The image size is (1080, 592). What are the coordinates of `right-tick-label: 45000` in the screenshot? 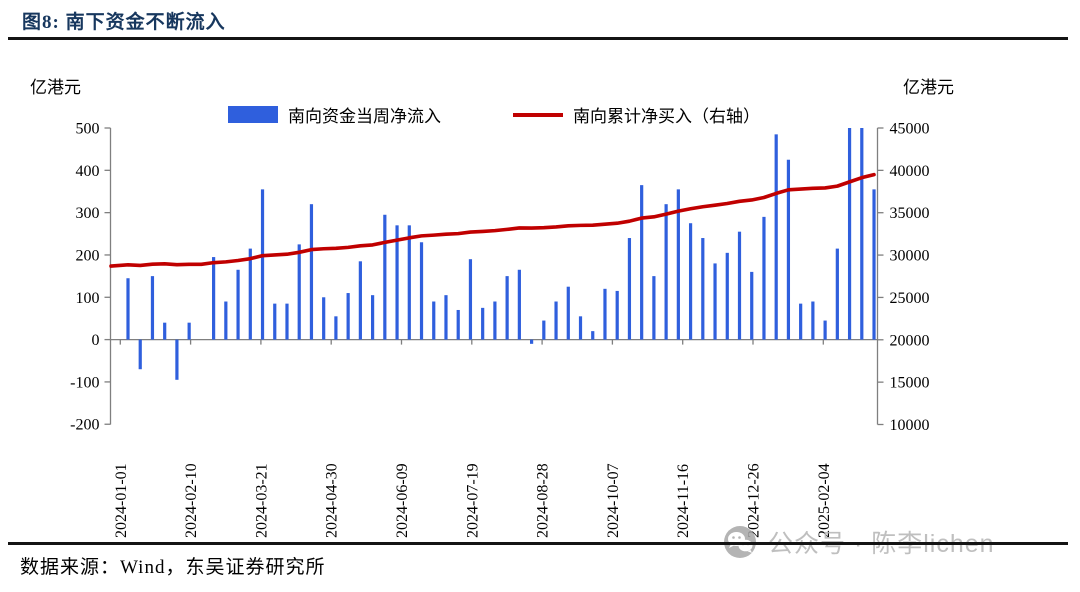 It's located at (910, 129).